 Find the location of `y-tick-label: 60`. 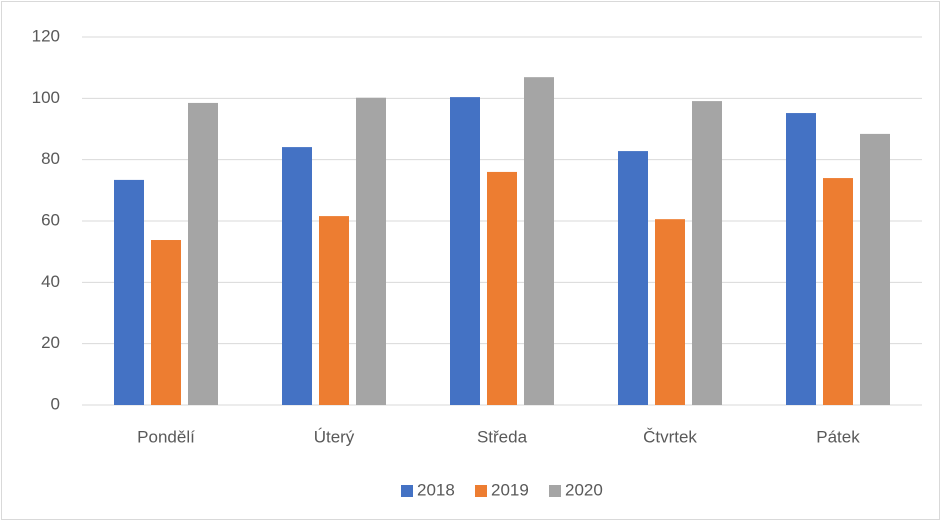

y-tick-label: 60 is located at coordinates (50, 219).